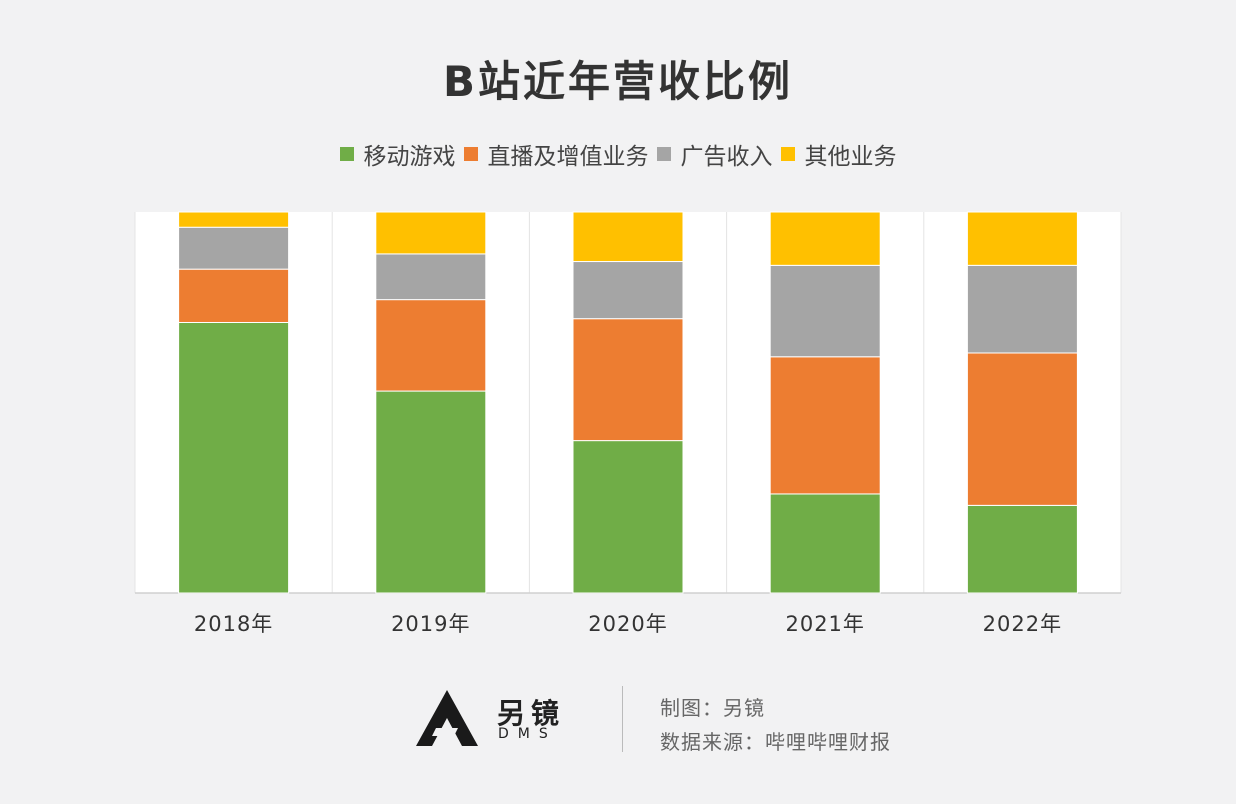 The image size is (1236, 804). I want to click on logo-text: 另镜, so click(531, 713).